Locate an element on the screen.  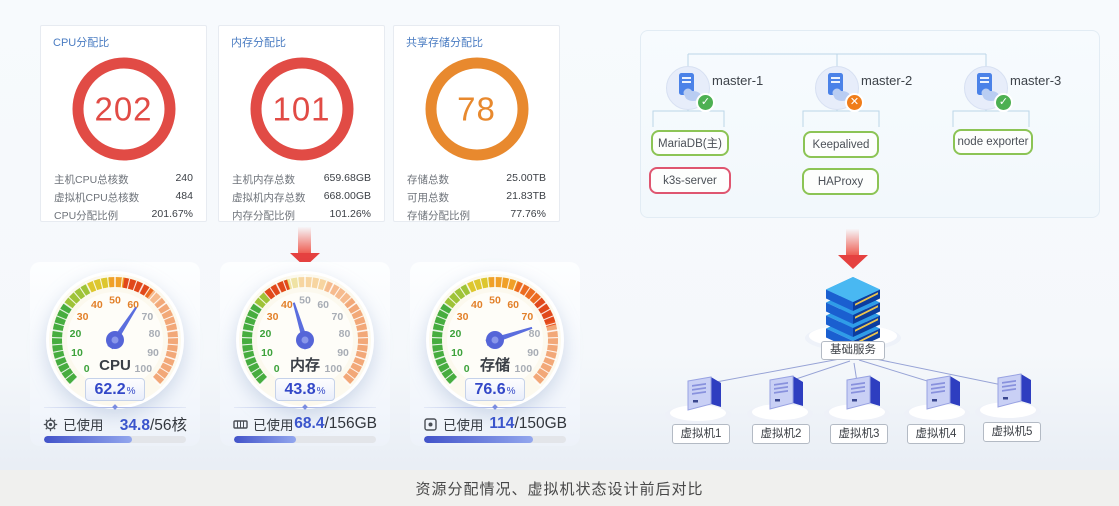
service-box: k3s-server is located at coordinates (690, 180).